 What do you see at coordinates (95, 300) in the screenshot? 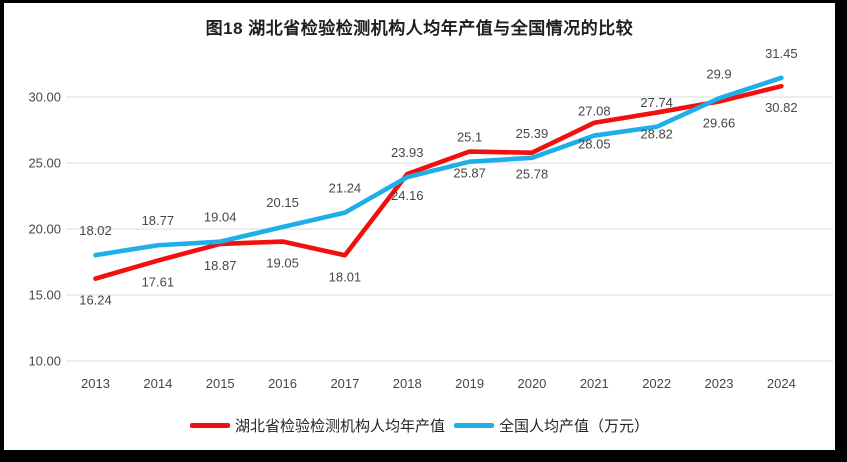
I see `data-label-hubei: 16.24` at bounding box center [95, 300].